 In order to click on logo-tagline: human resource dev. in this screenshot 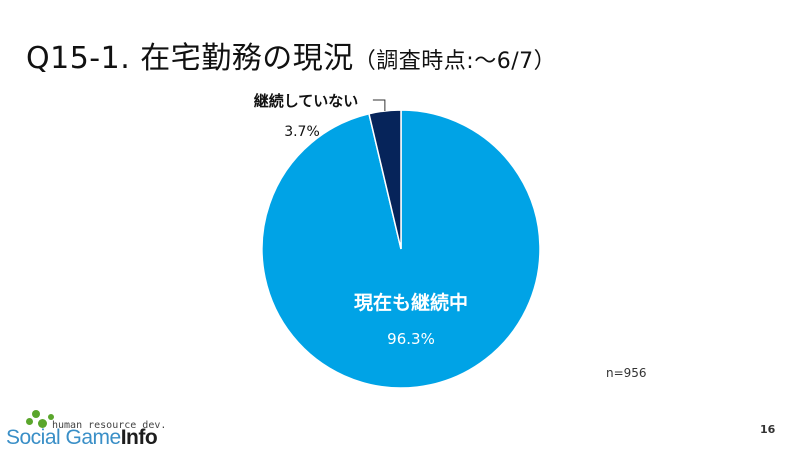, I will do `click(109, 425)`.